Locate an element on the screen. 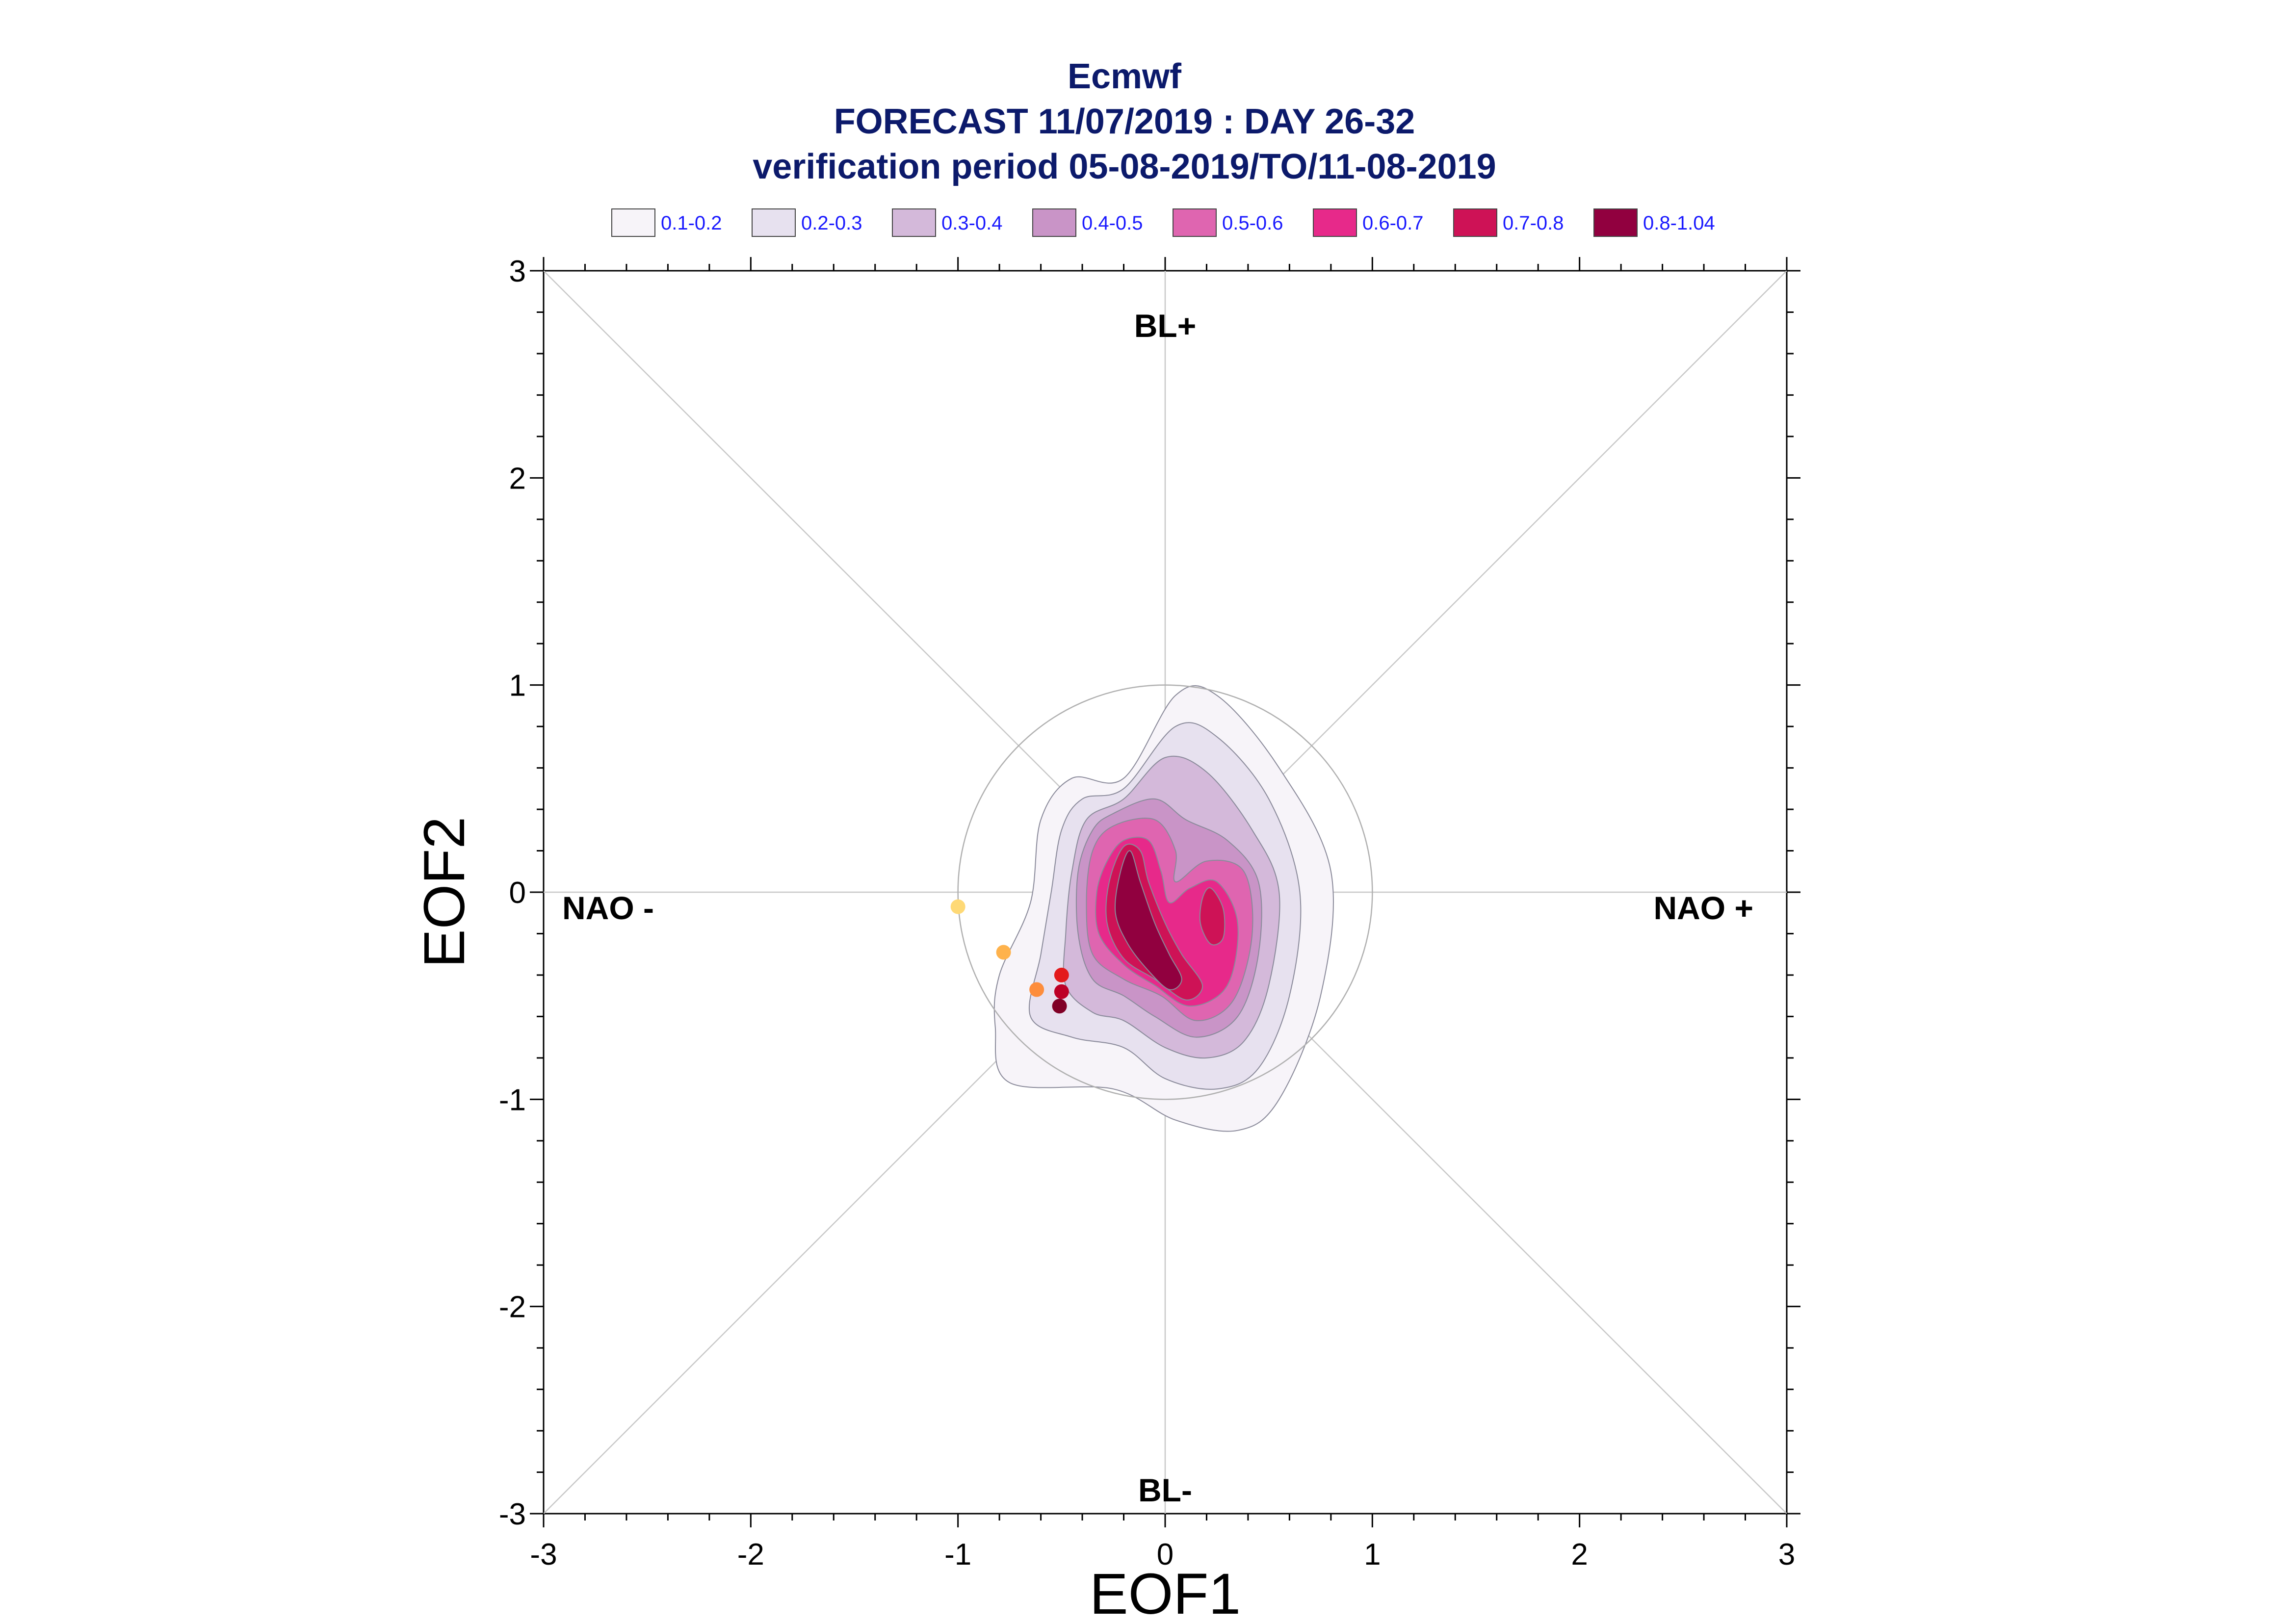 The height and width of the screenshot is (1624, 2295). legend-label-1: 0.2-0.3 is located at coordinates (831, 223).